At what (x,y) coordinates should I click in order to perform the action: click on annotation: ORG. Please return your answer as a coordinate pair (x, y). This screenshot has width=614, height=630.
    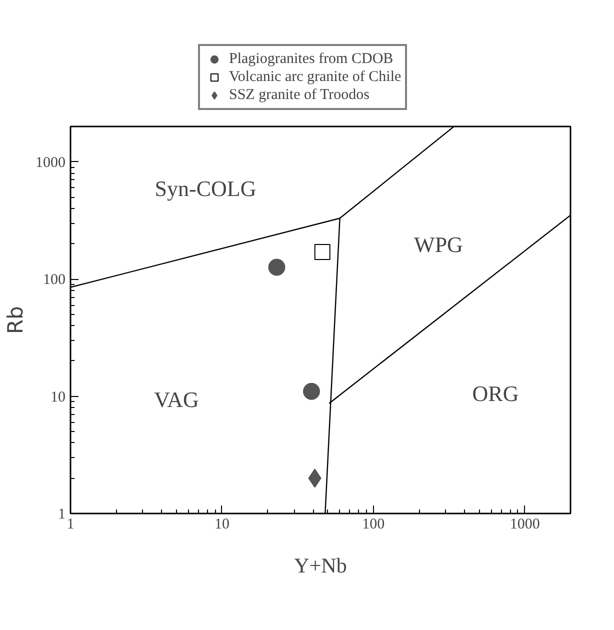
    Looking at the image, I should click on (495, 393).